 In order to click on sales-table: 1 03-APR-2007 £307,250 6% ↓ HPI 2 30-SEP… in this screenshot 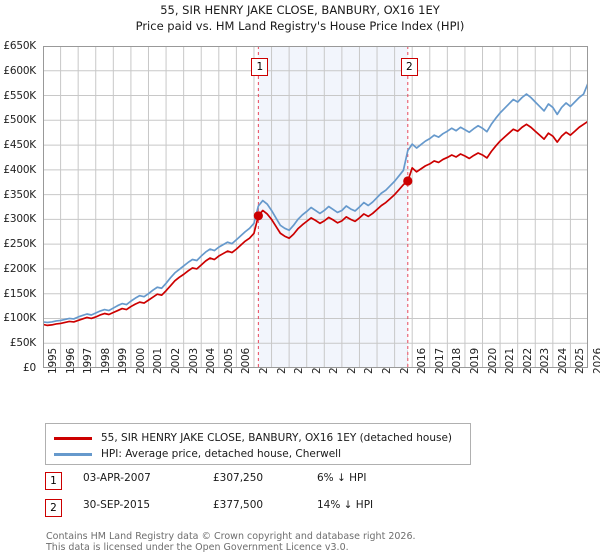, I will do `click(280, 497)`.